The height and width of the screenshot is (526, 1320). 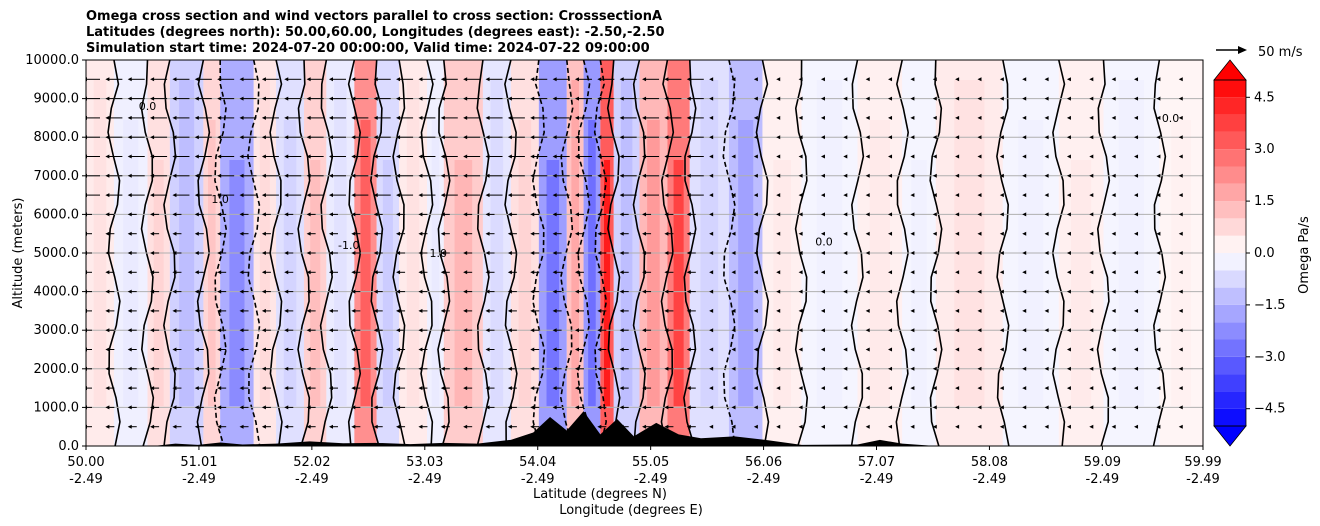 What do you see at coordinates (1249, 246) in the screenshot?
I see `colorbar: 4.53.01.50.0−1.5−3.0−4.5` at bounding box center [1249, 246].